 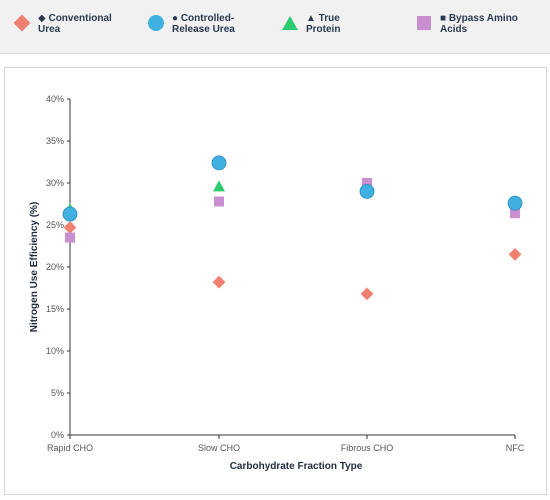 What do you see at coordinates (55, 267) in the screenshot?
I see `y-tick-label: 20%` at bounding box center [55, 267].